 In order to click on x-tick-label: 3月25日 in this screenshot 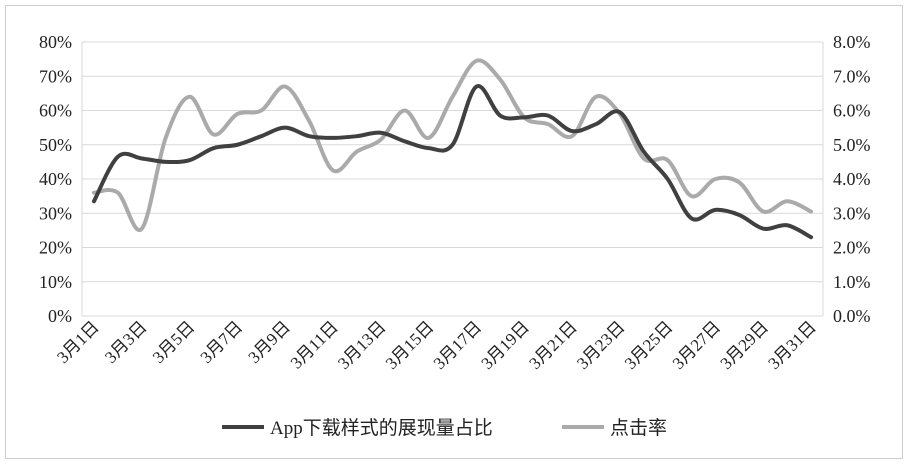, I will do `click(649, 345)`.